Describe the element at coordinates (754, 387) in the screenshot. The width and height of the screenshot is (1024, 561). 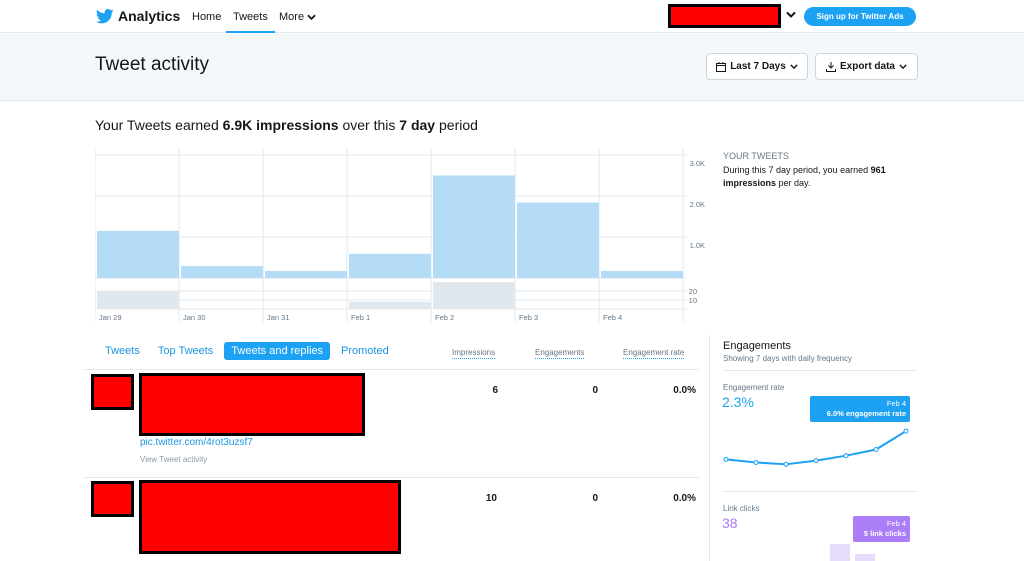
I see `engagement-rate-label: Engagement rate` at that location.